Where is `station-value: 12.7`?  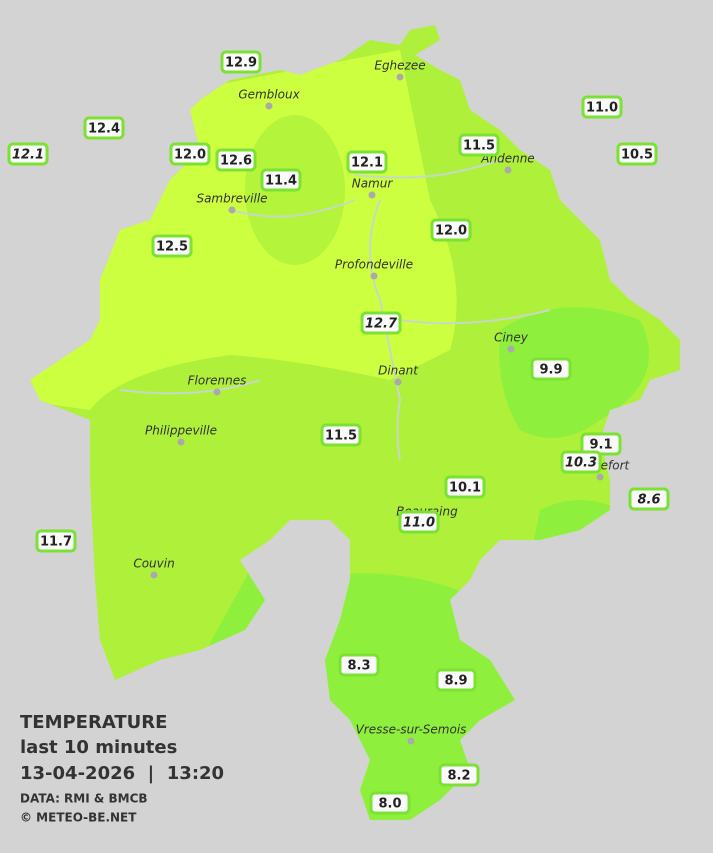 station-value: 12.7 is located at coordinates (381, 324).